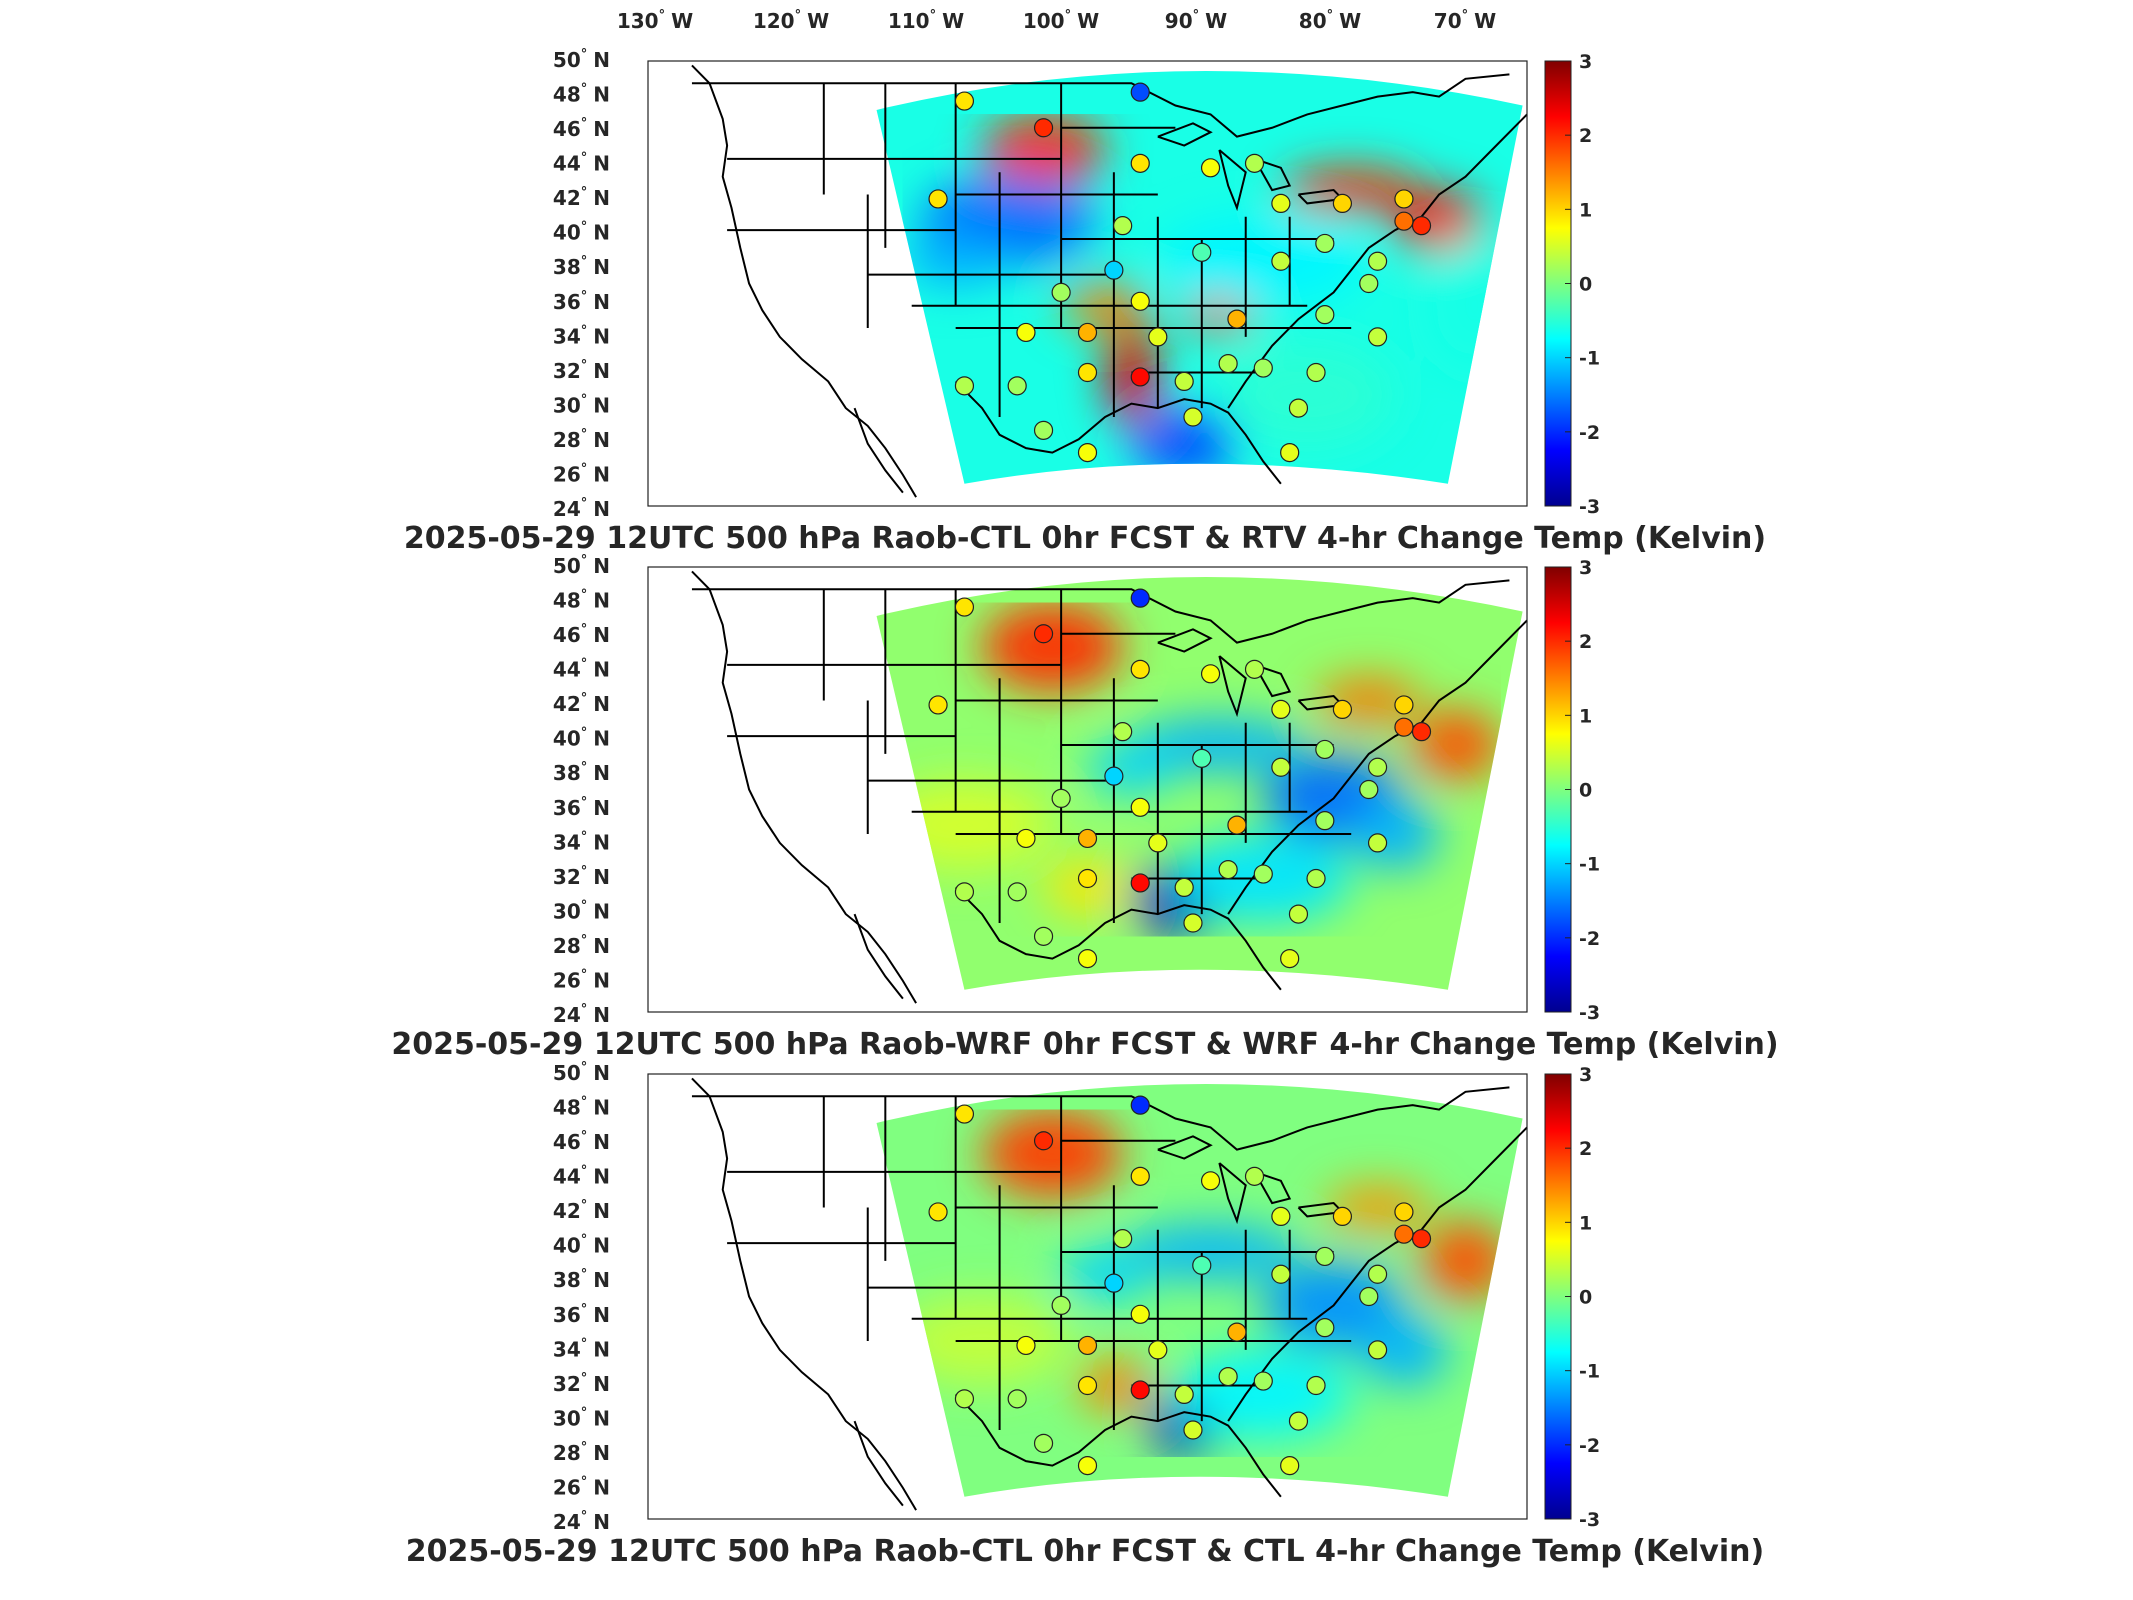  I want to click on lat-tick-label: 32° N, so click(581, 1383).